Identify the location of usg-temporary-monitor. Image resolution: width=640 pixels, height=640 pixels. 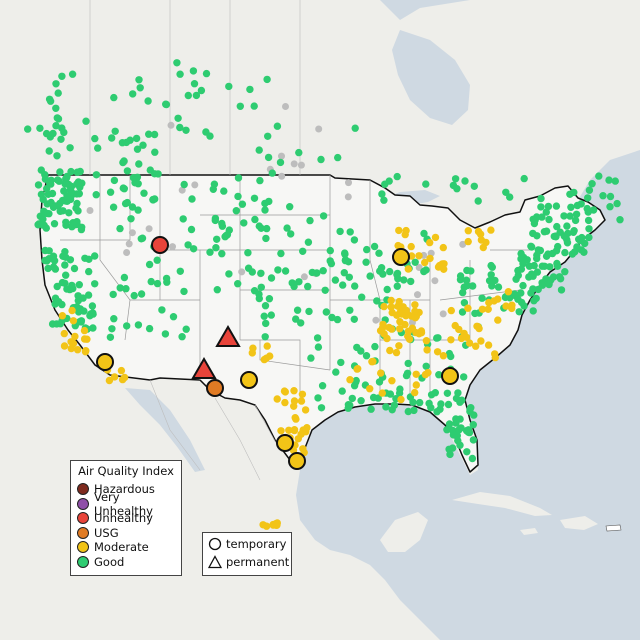
(215, 388).